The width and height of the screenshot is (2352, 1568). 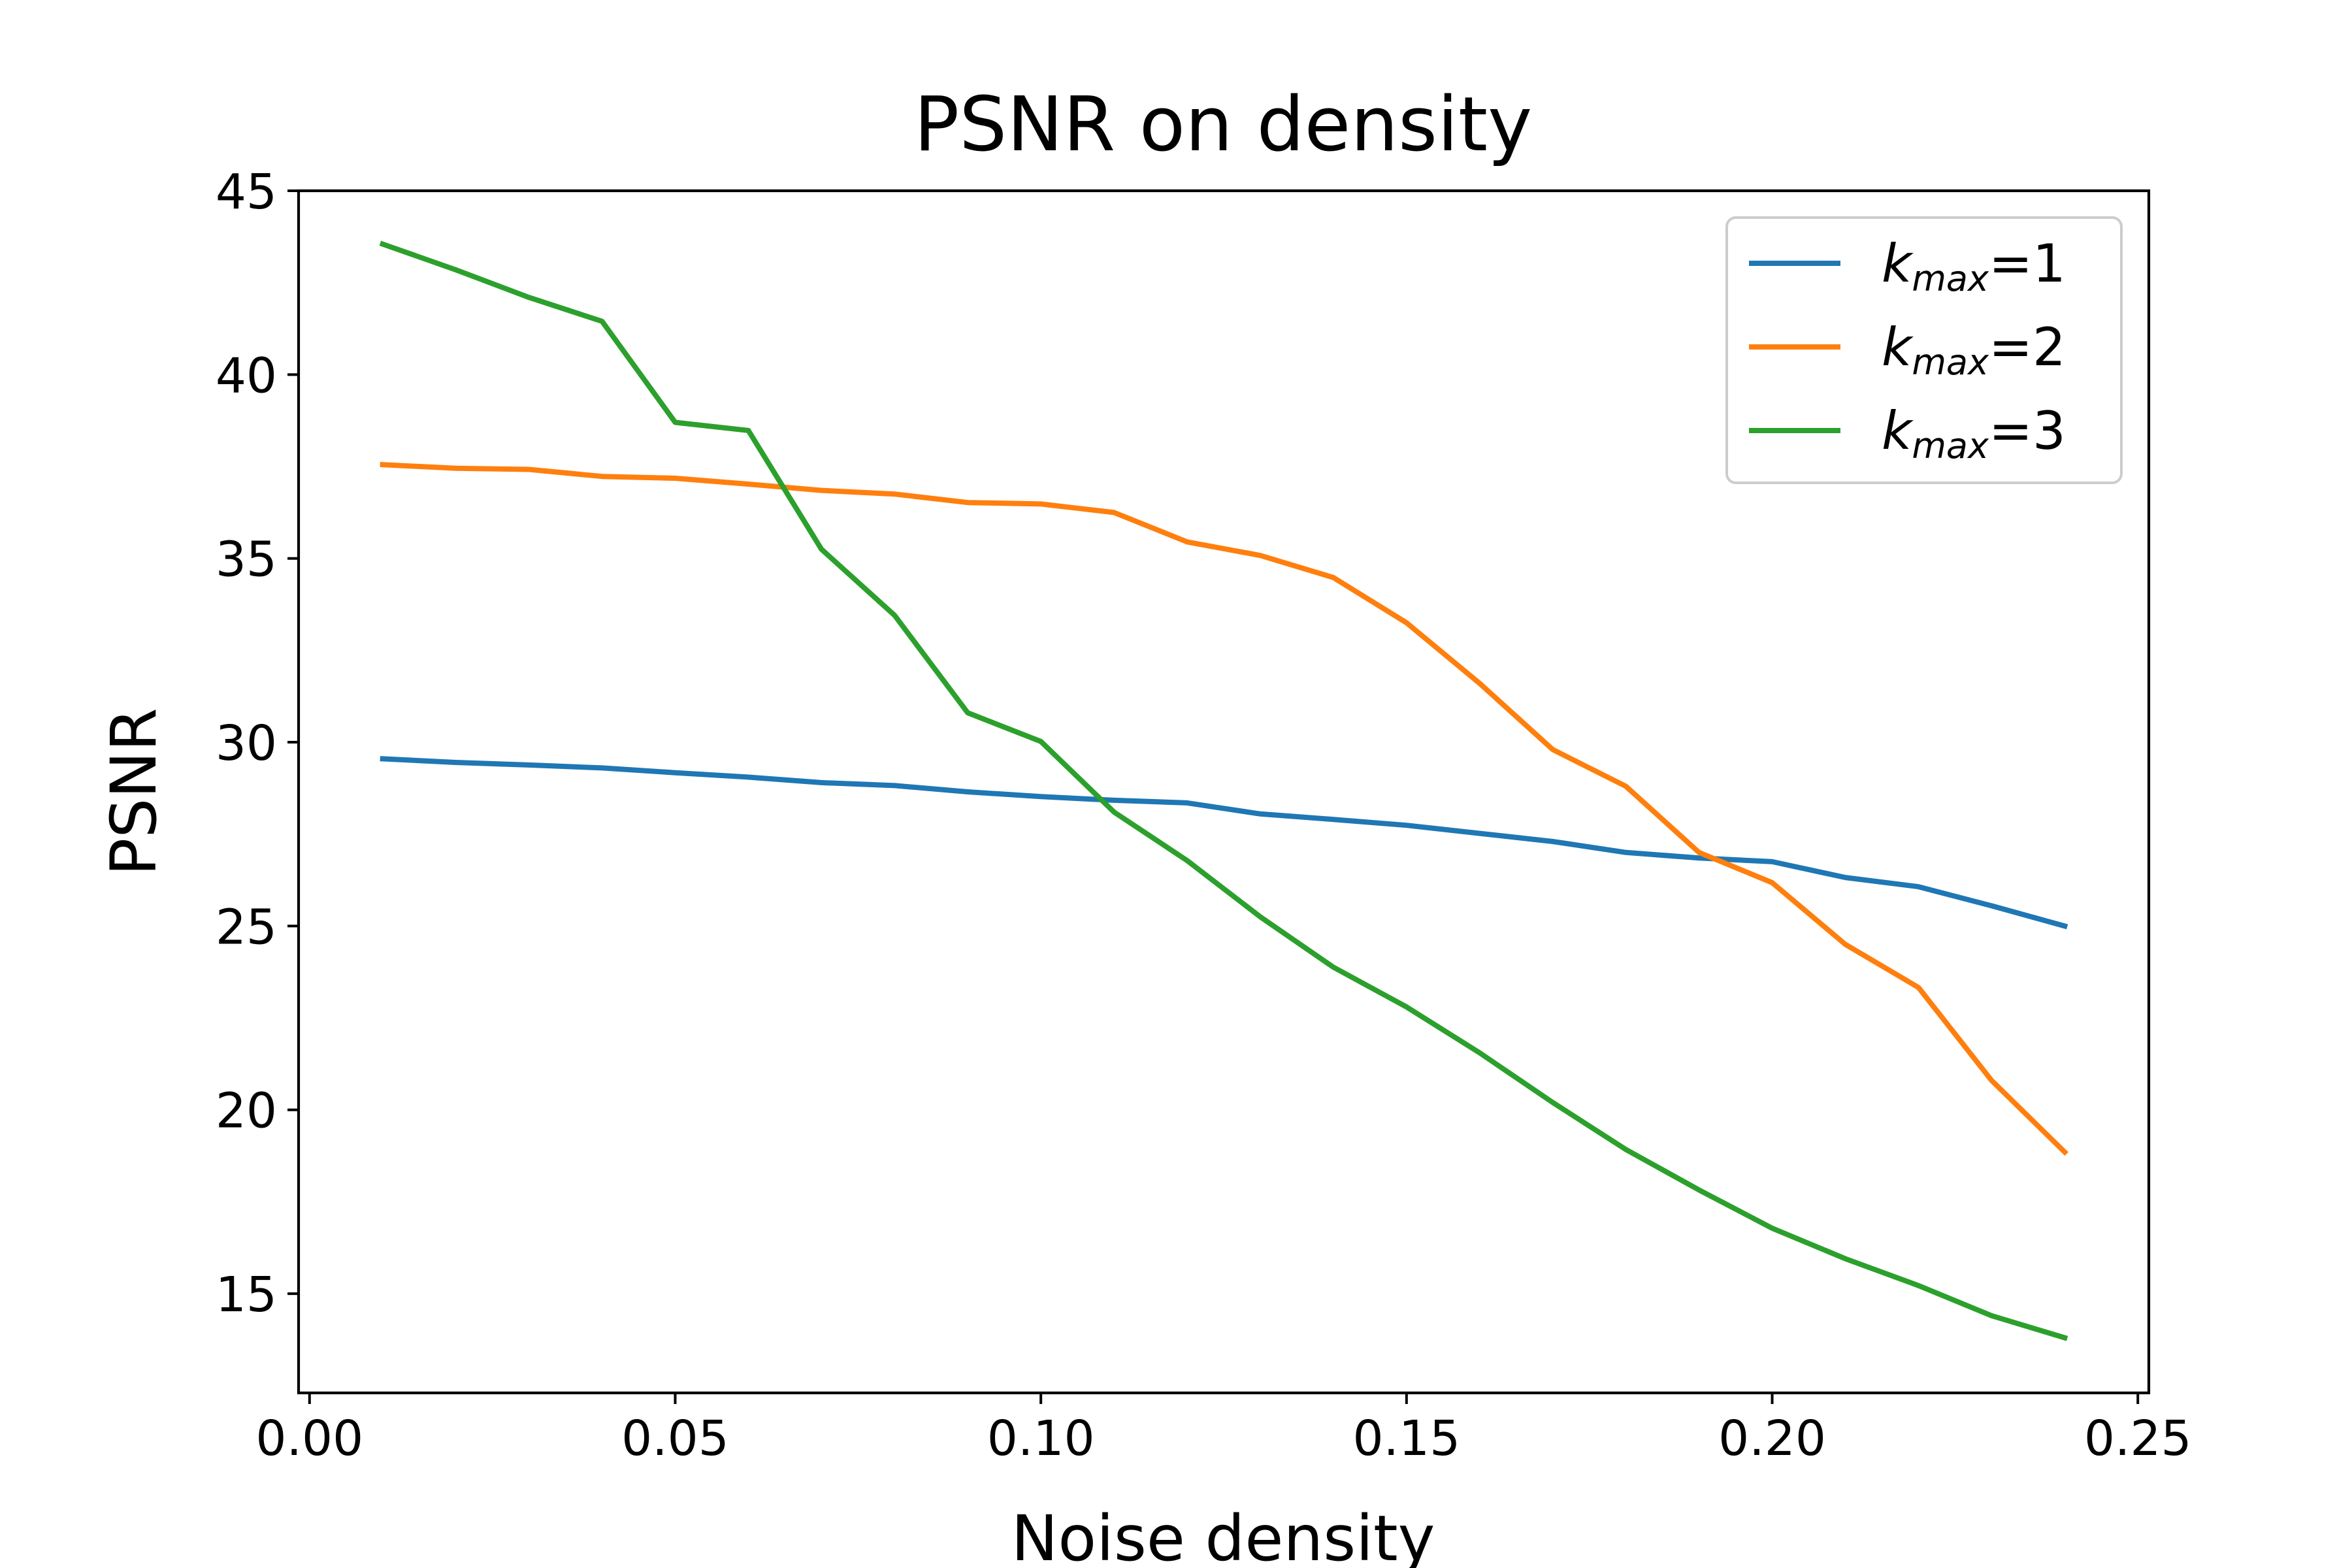 What do you see at coordinates (246, 927) in the screenshot?
I see `y-tick-label: 25` at bounding box center [246, 927].